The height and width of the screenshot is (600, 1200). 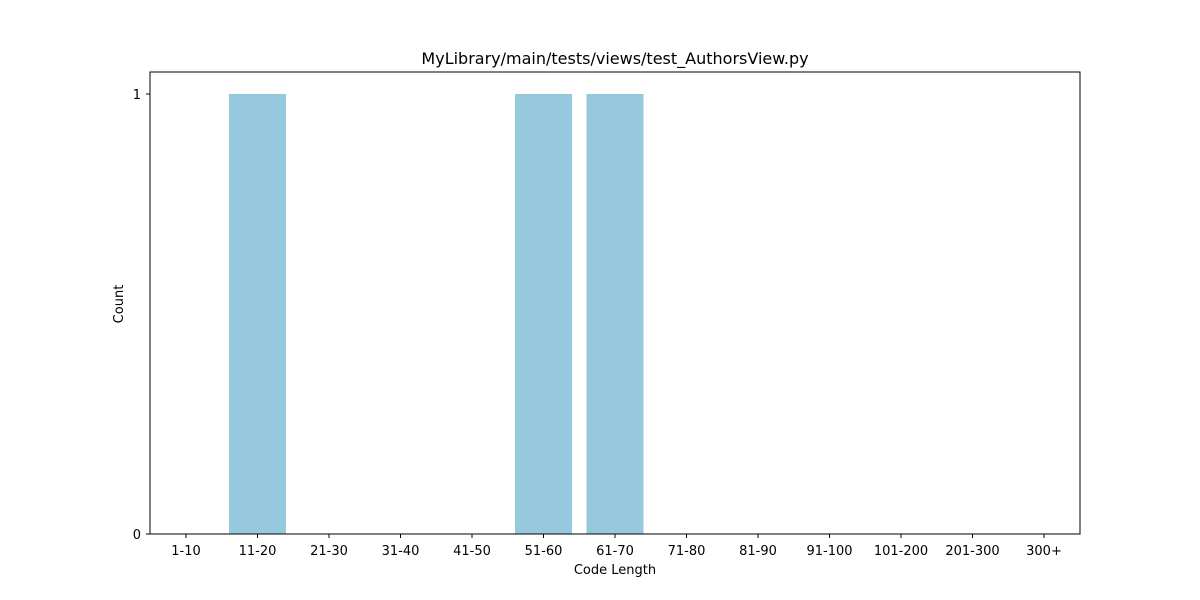 I want to click on x-tick-label: 21-30, so click(x=329, y=551).